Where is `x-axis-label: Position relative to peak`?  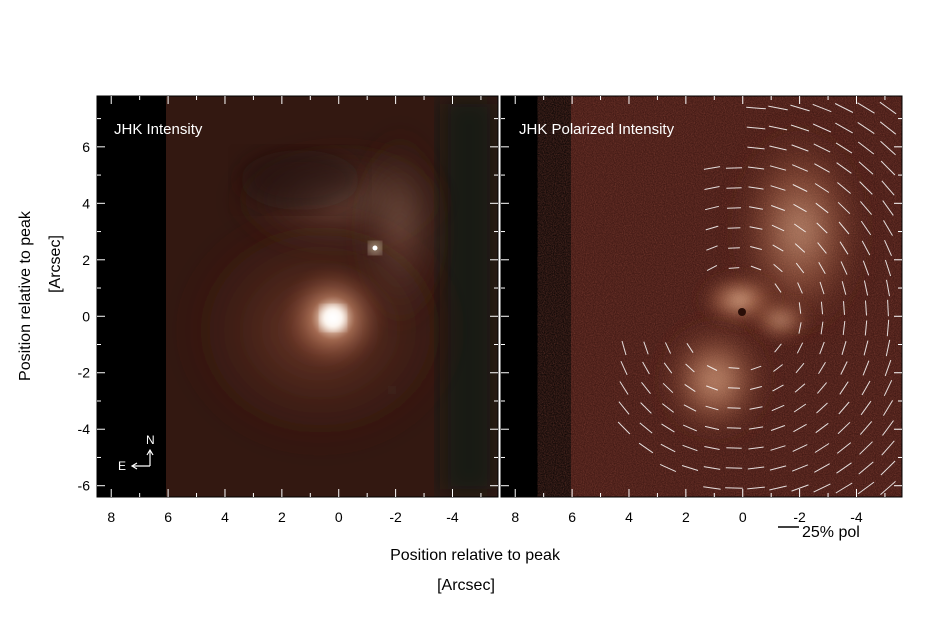
x-axis-label: Position relative to peak is located at coordinates (475, 555).